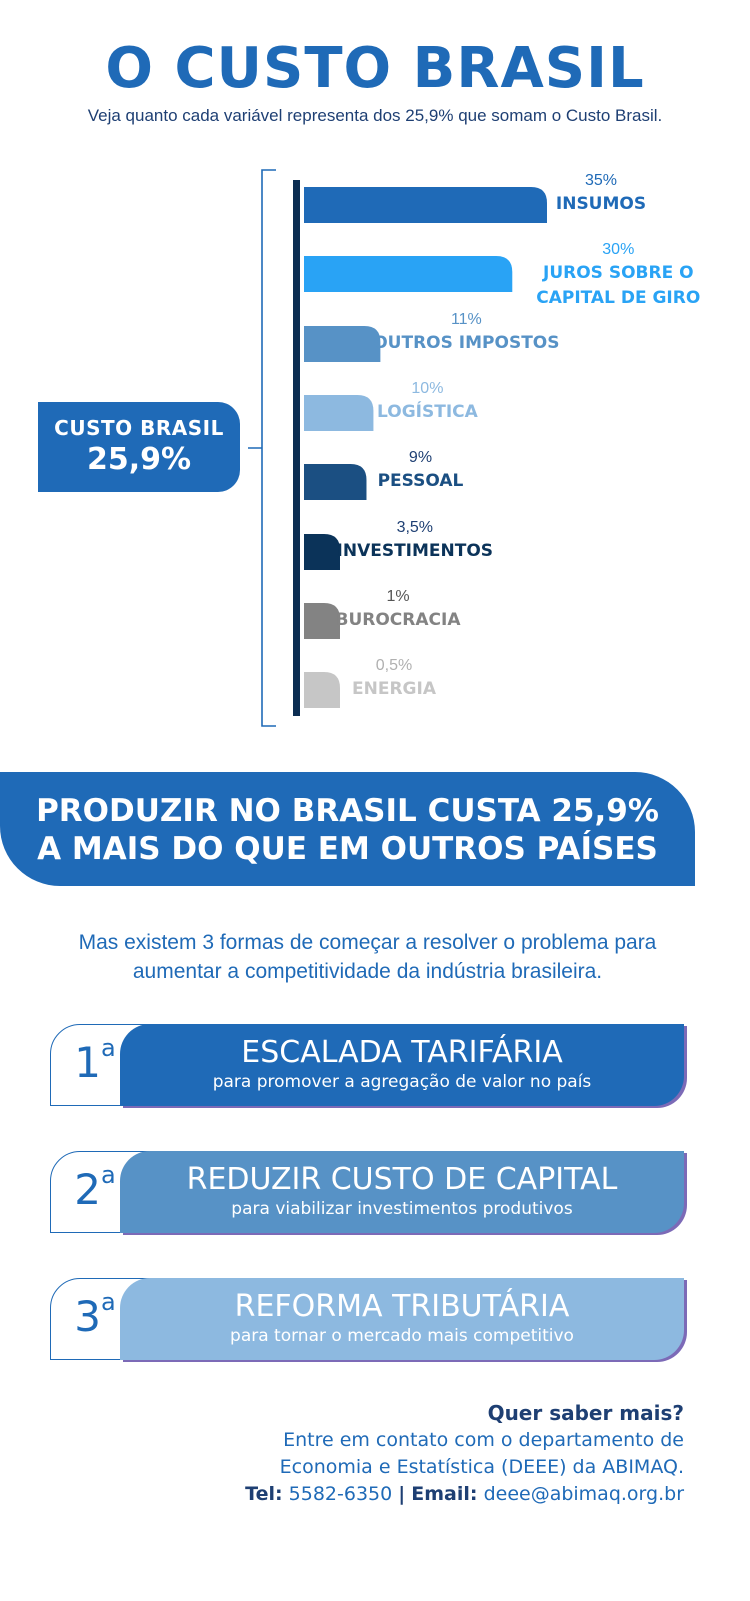 The height and width of the screenshot is (1601, 750). Describe the element at coordinates (427, 388) in the screenshot. I see `value-label-4: 10%` at that location.